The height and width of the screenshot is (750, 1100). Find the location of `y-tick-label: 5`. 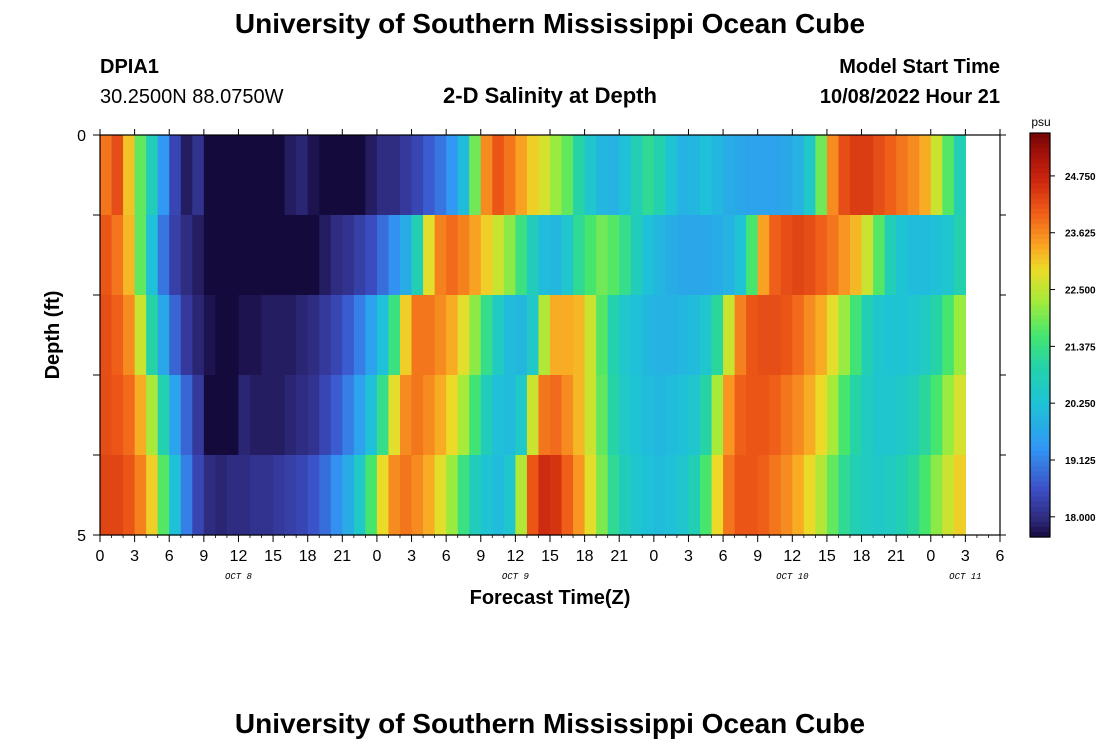

y-tick-label: 5 is located at coordinates (81, 536).